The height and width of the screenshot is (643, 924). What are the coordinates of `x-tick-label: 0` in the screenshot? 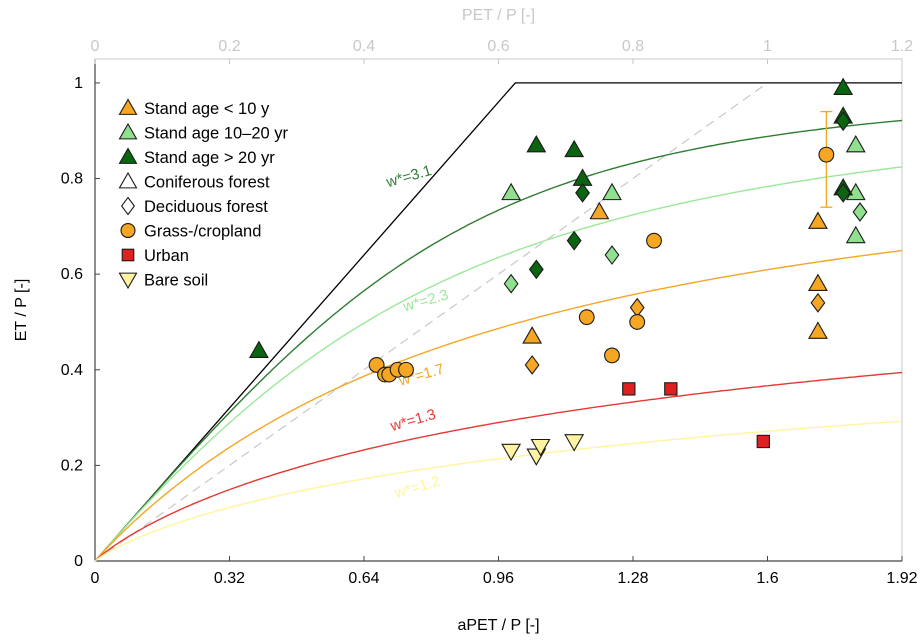 It's located at (95, 578).